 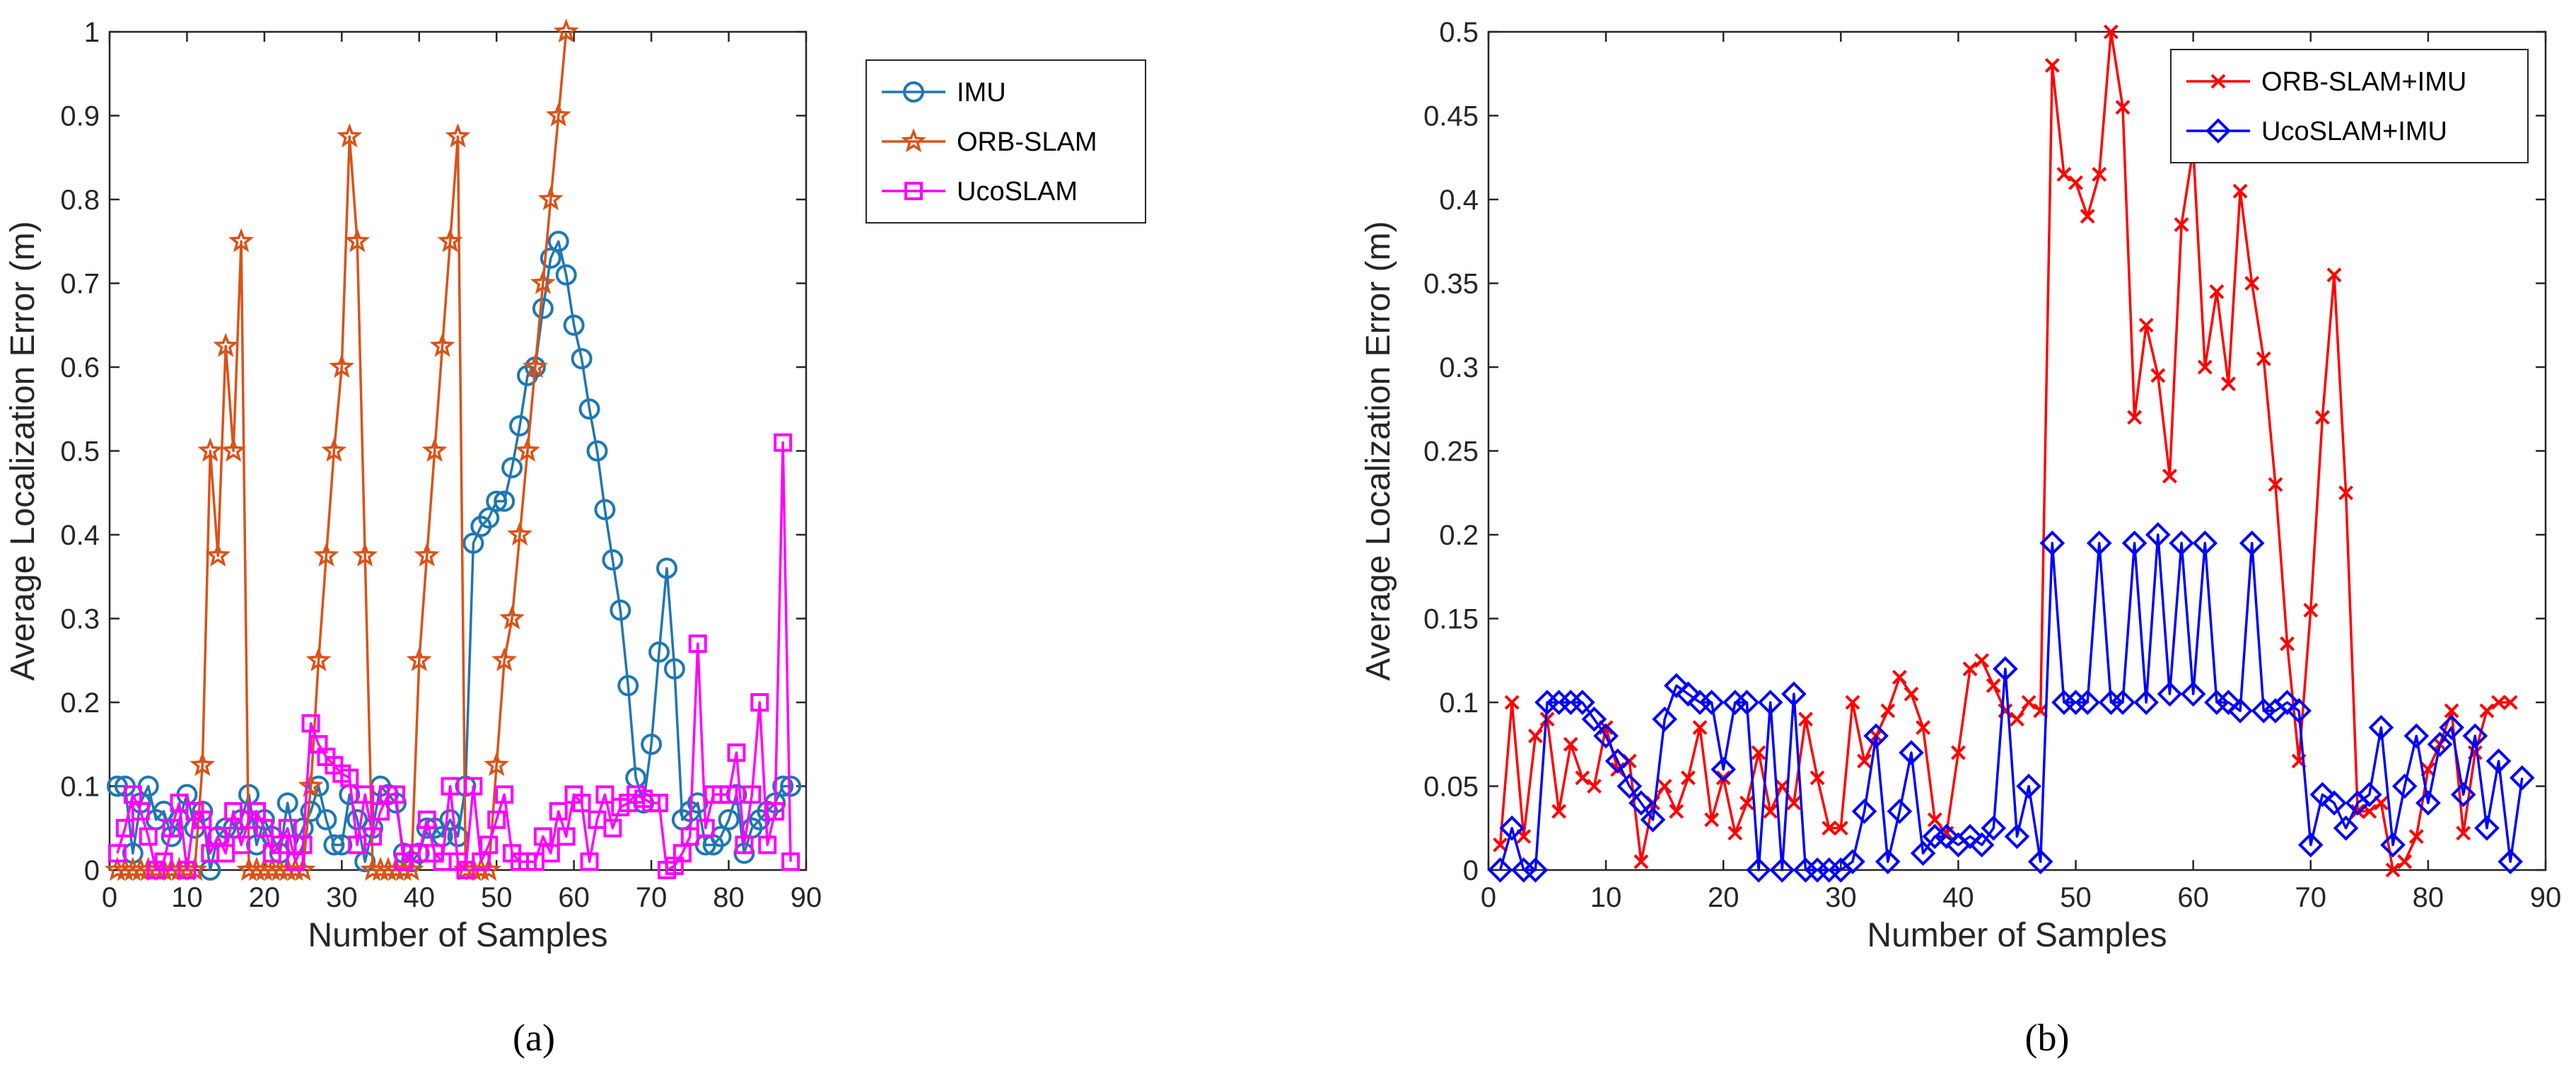 What do you see at coordinates (2311, 897) in the screenshot?
I see `x-tick-label: 70` at bounding box center [2311, 897].